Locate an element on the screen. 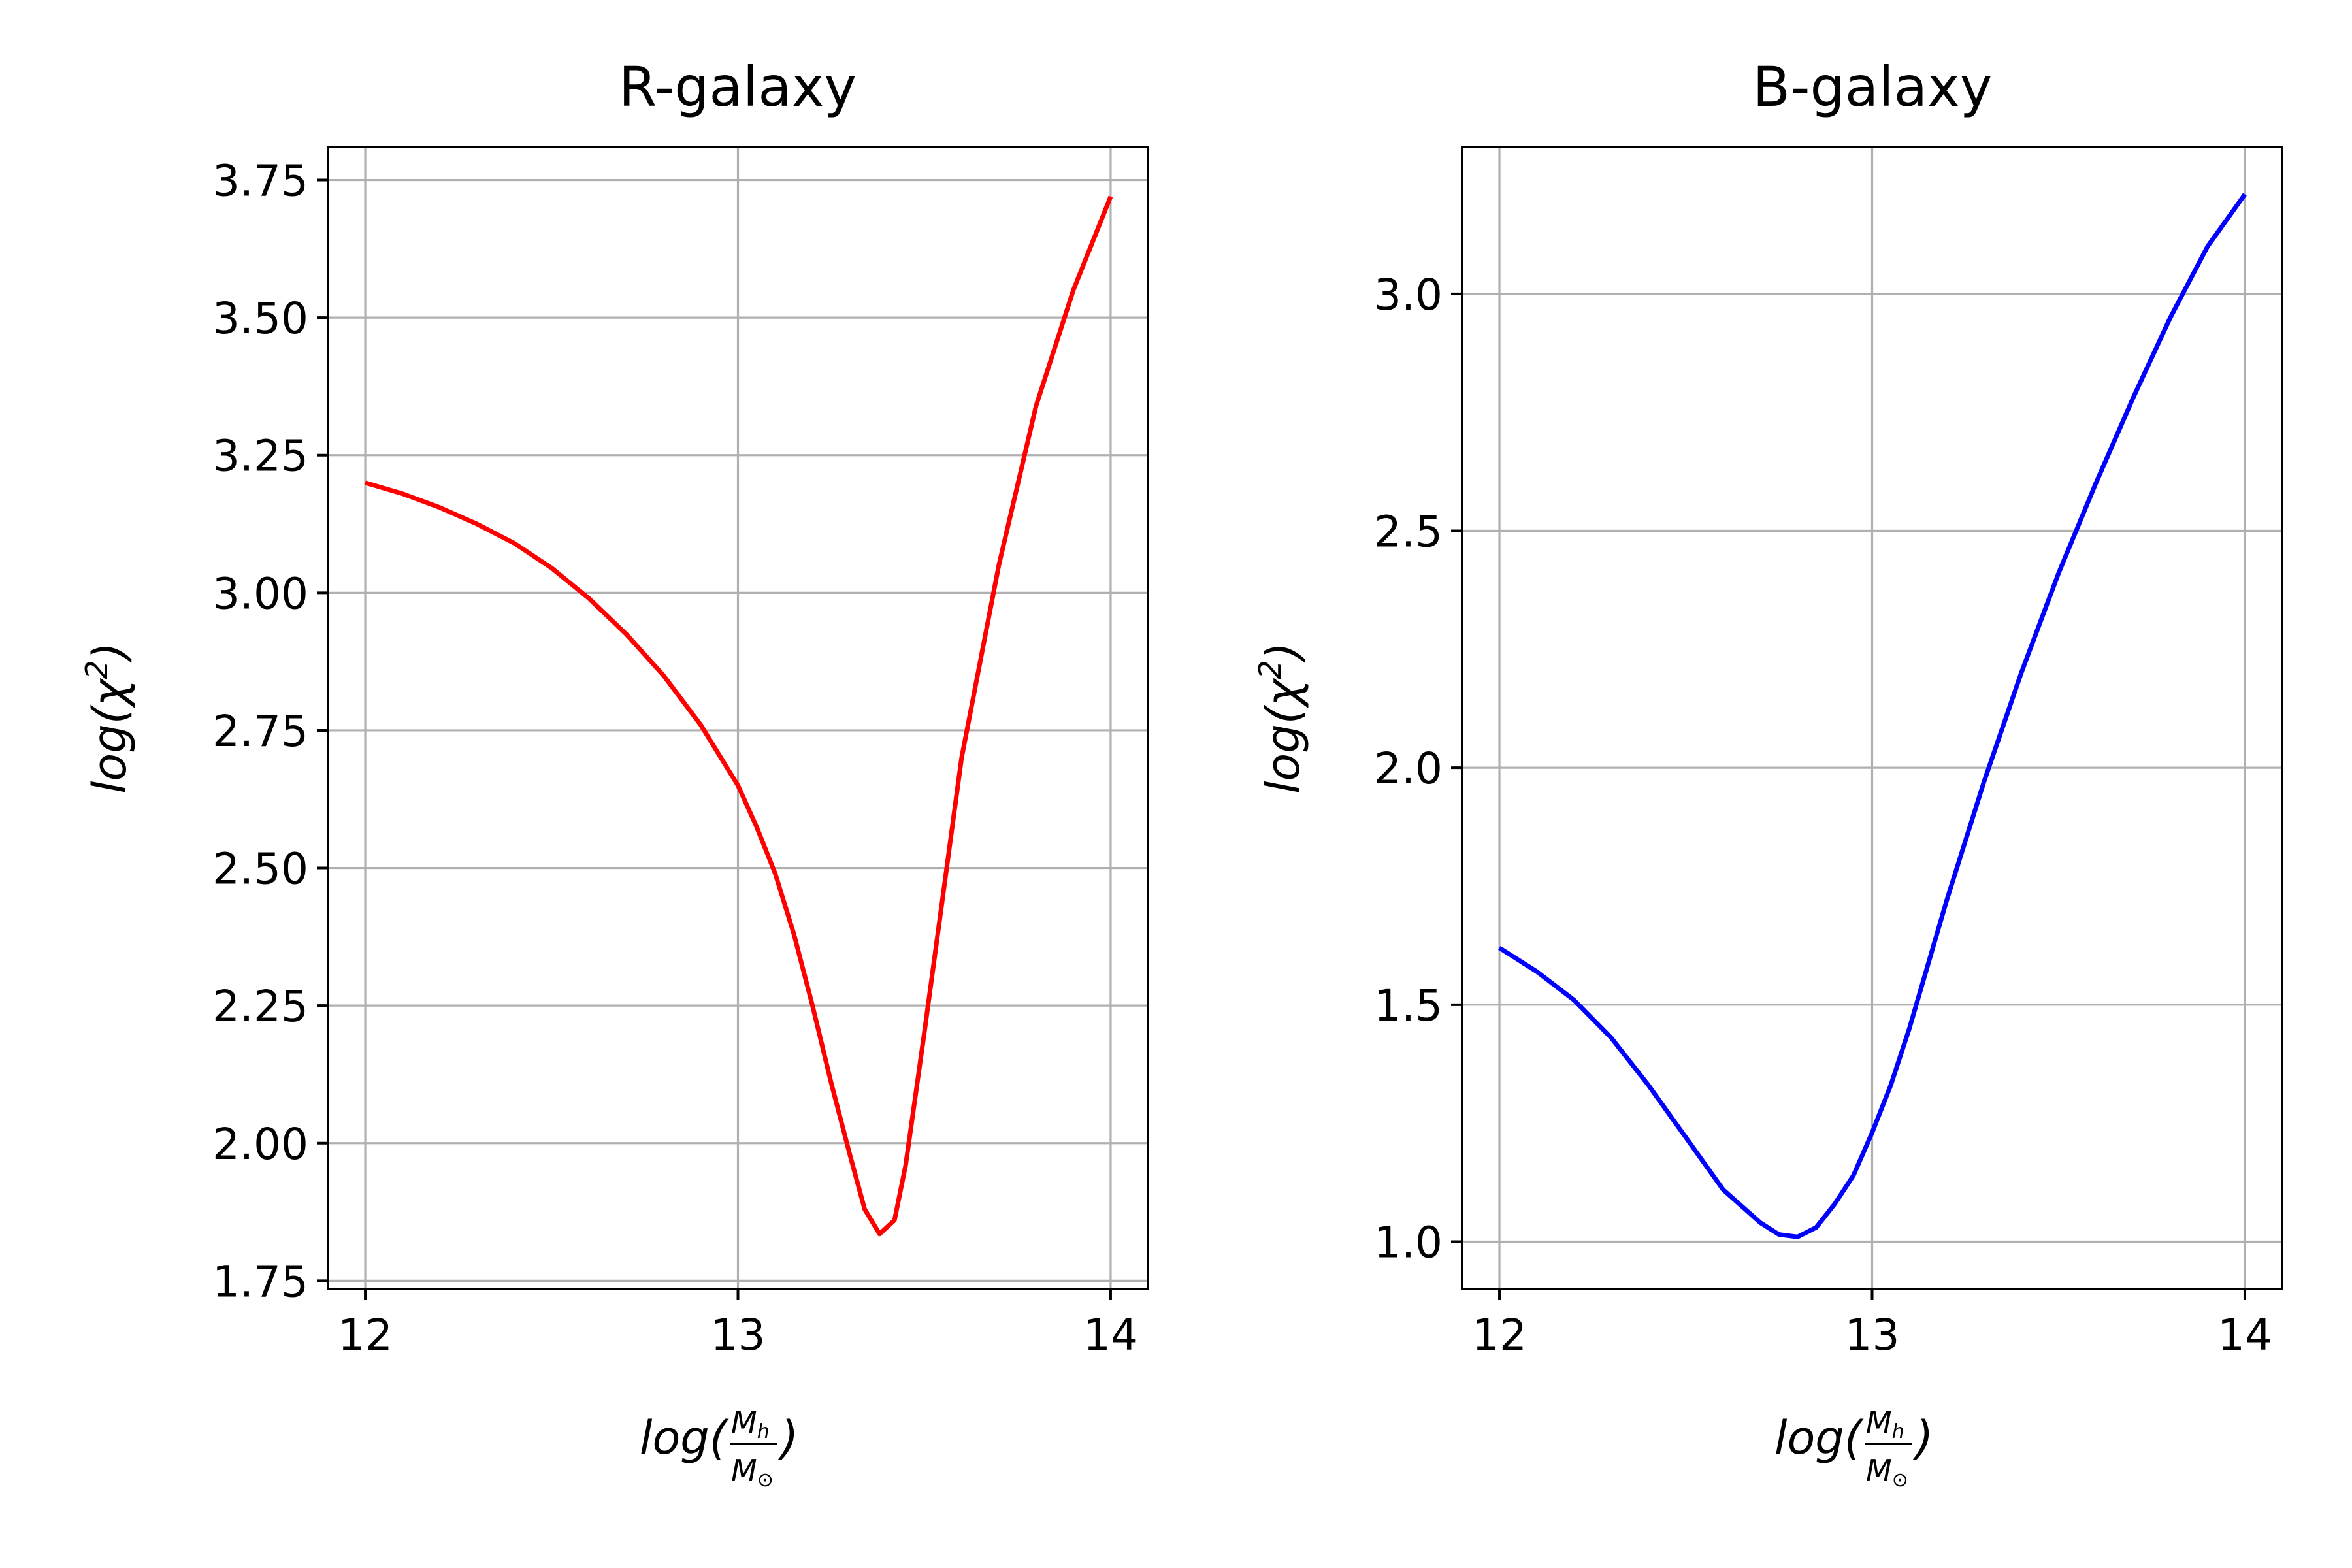  y-tick-label: 3.00 is located at coordinates (260, 593).